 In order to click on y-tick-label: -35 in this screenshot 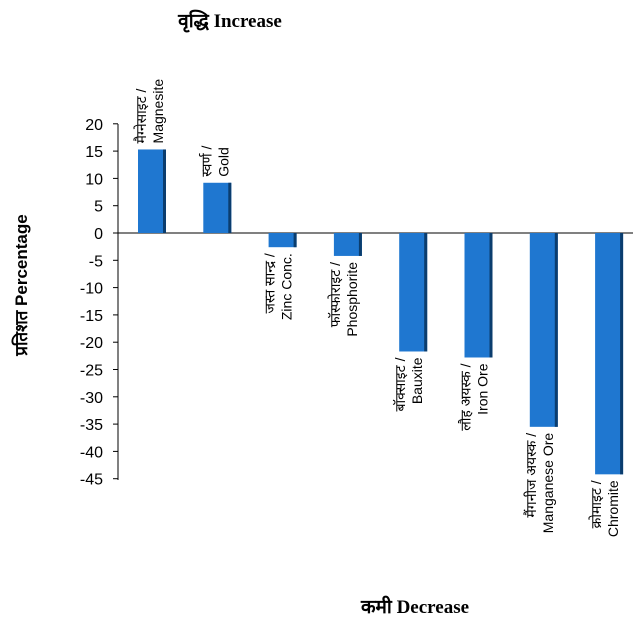, I will do `click(91, 425)`.